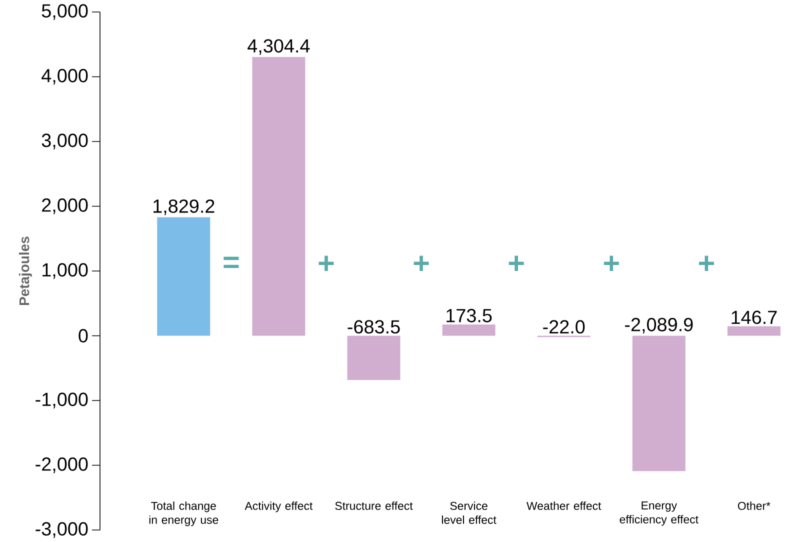 Image resolution: width=811 pixels, height=542 pixels. I want to click on y-tick-label: 5,000, so click(65, 12).